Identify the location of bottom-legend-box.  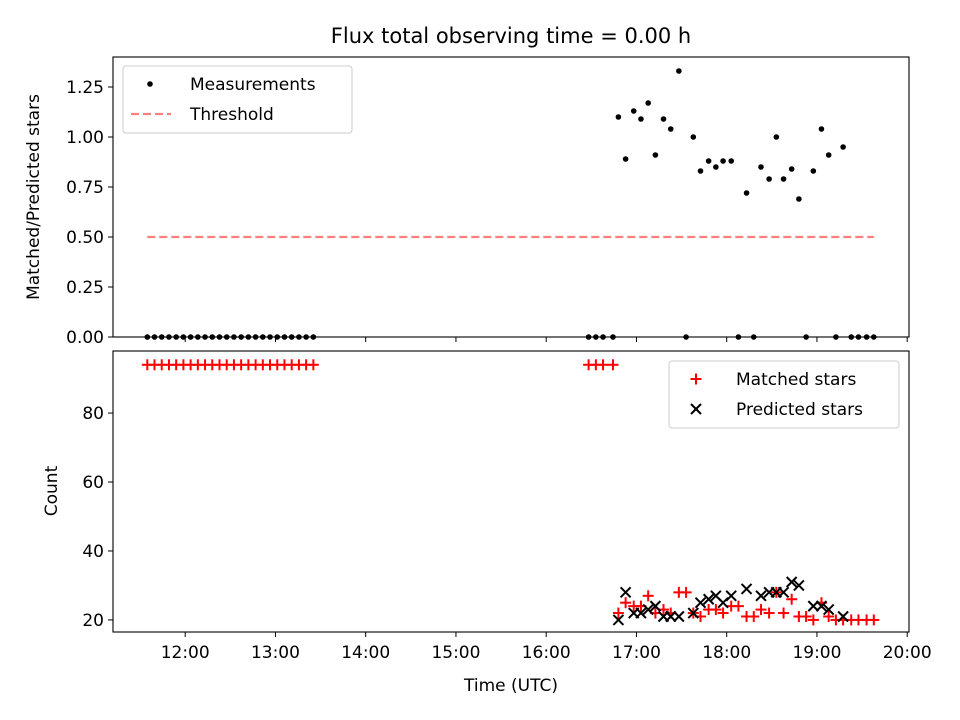
(784, 394).